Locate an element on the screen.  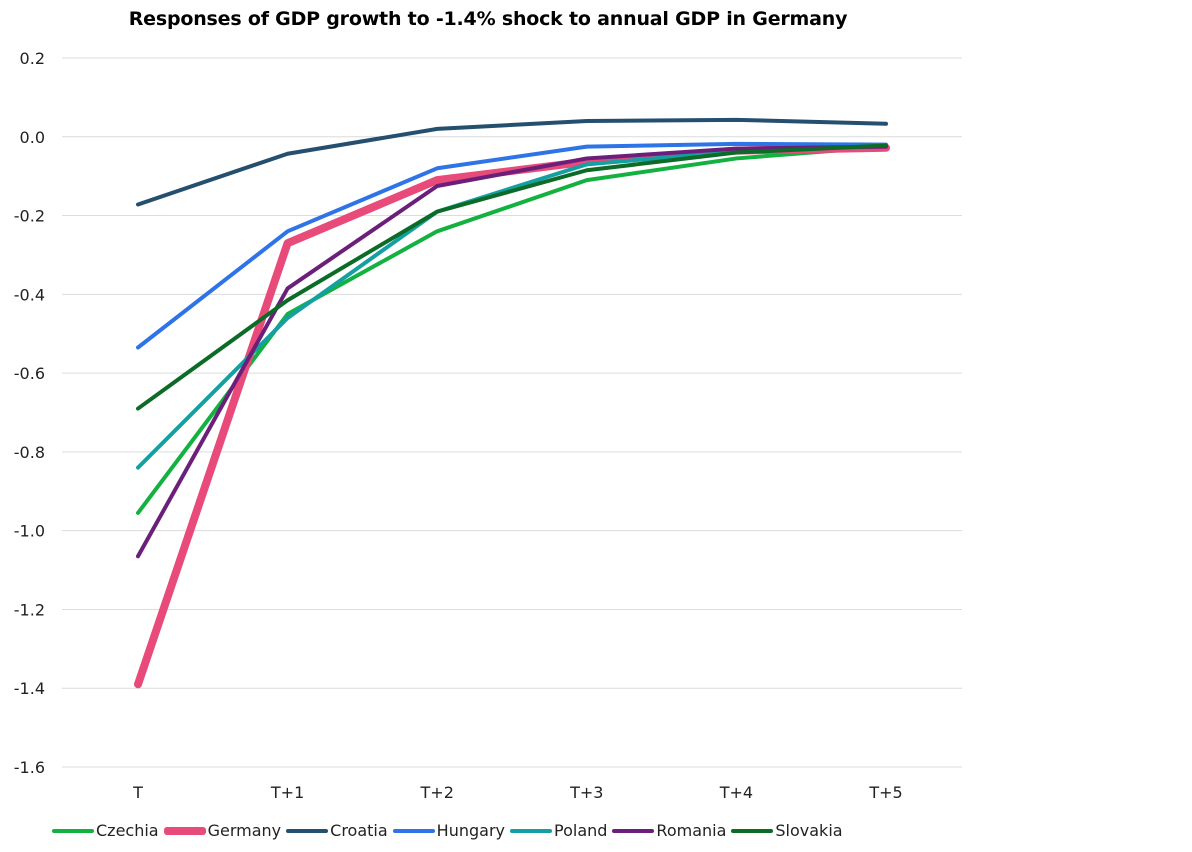
legend-item-croatia: Croatia is located at coordinates (337, 830).